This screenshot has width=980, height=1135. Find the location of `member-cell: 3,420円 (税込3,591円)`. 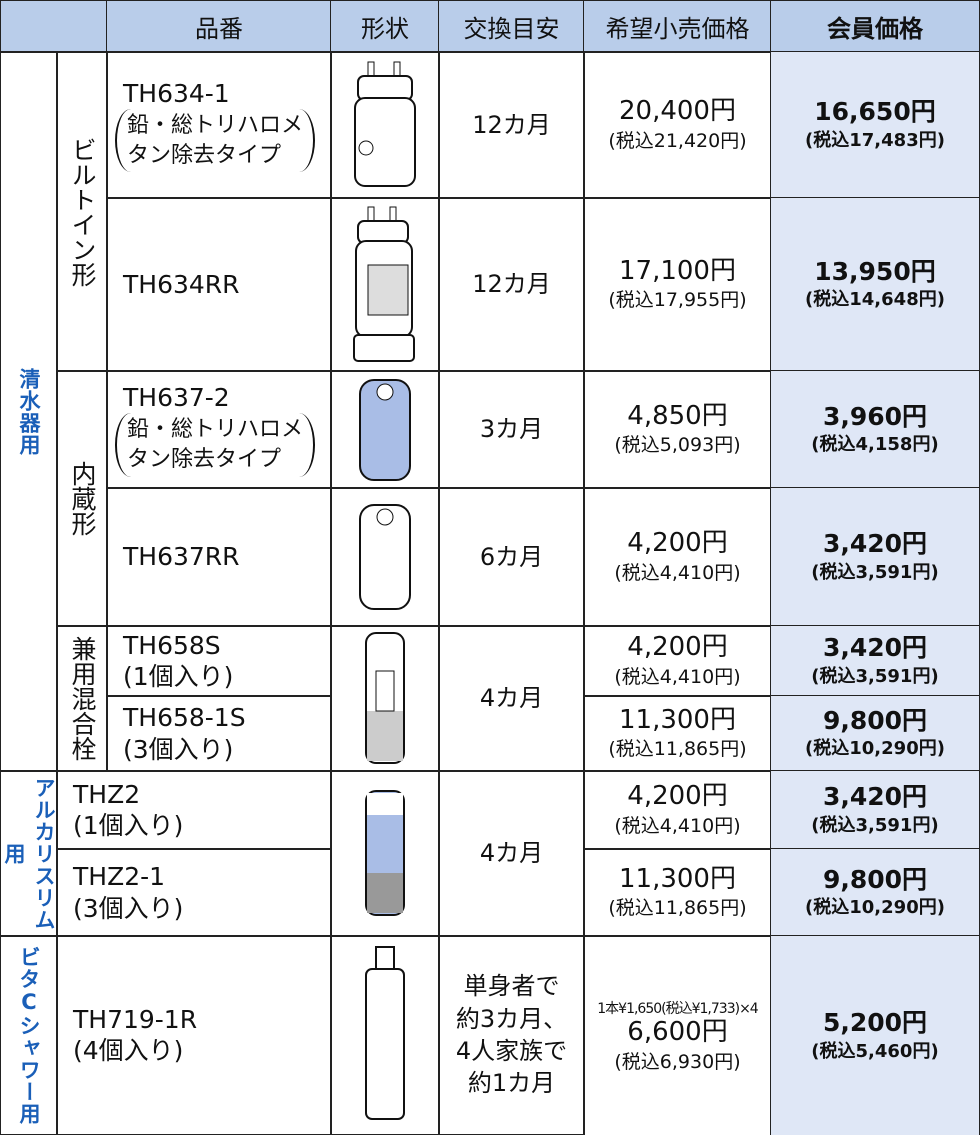

member-cell: 3,420円 (税込3,591円) is located at coordinates (875, 810).